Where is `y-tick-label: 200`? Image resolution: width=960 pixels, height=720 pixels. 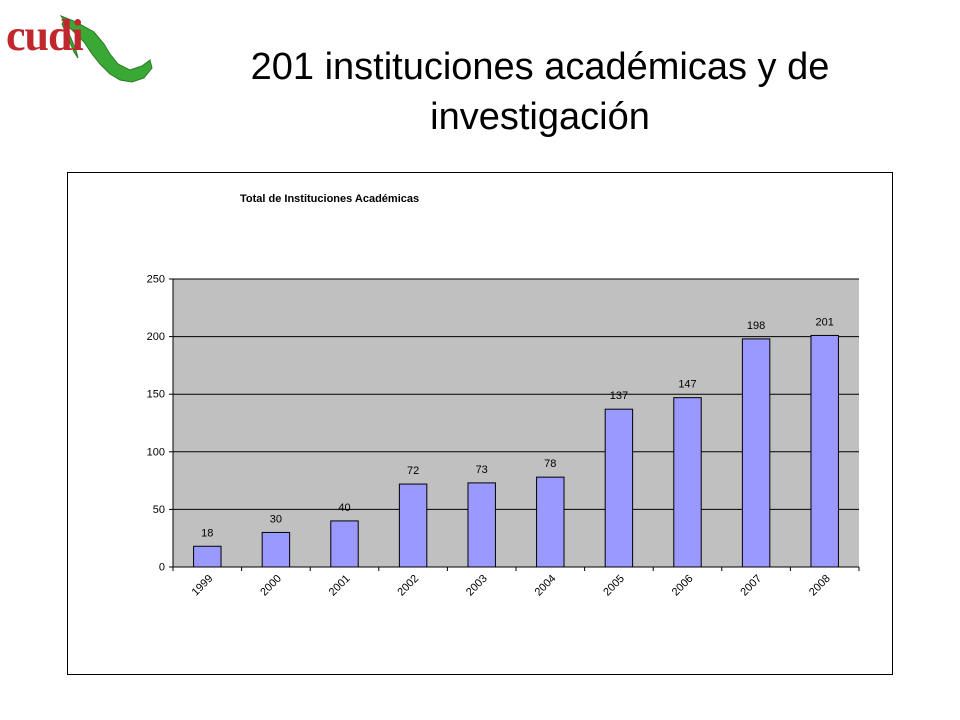 y-tick-label: 200 is located at coordinates (156, 337).